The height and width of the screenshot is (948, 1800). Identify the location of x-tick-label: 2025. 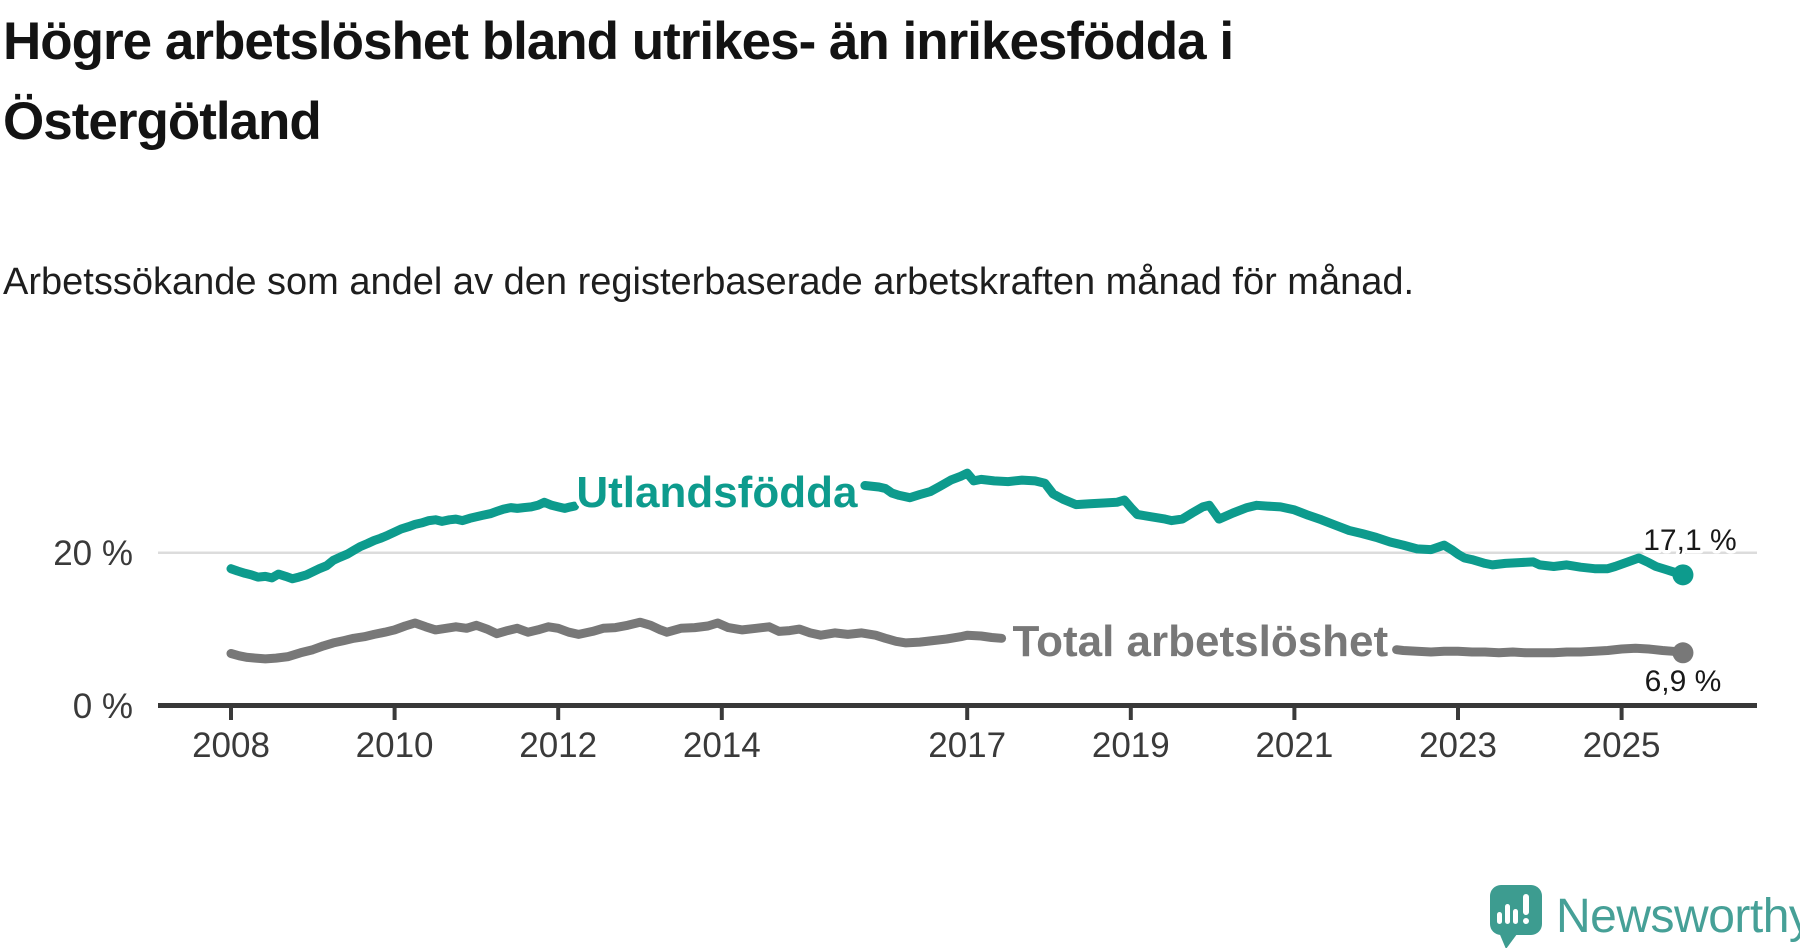
(1622, 745).